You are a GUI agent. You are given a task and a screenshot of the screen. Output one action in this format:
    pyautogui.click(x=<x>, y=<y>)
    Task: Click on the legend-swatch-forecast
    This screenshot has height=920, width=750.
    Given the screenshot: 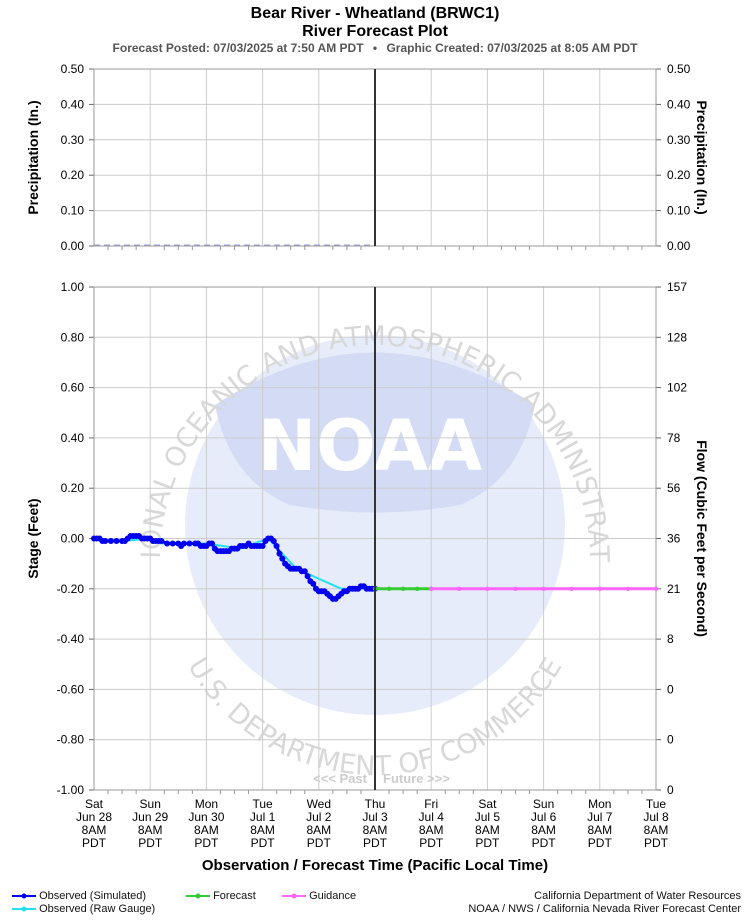 What is the action you would take?
    pyautogui.click(x=198, y=896)
    